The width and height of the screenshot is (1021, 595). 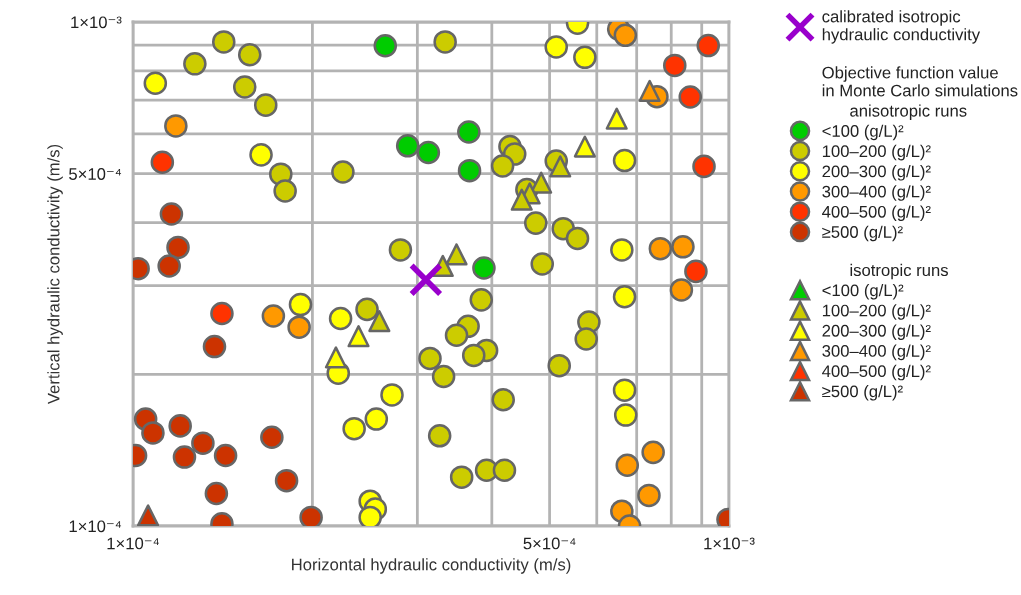 What do you see at coordinates (549, 543) in the screenshot?
I see `x-tick-label: 5×10⁻⁴` at bounding box center [549, 543].